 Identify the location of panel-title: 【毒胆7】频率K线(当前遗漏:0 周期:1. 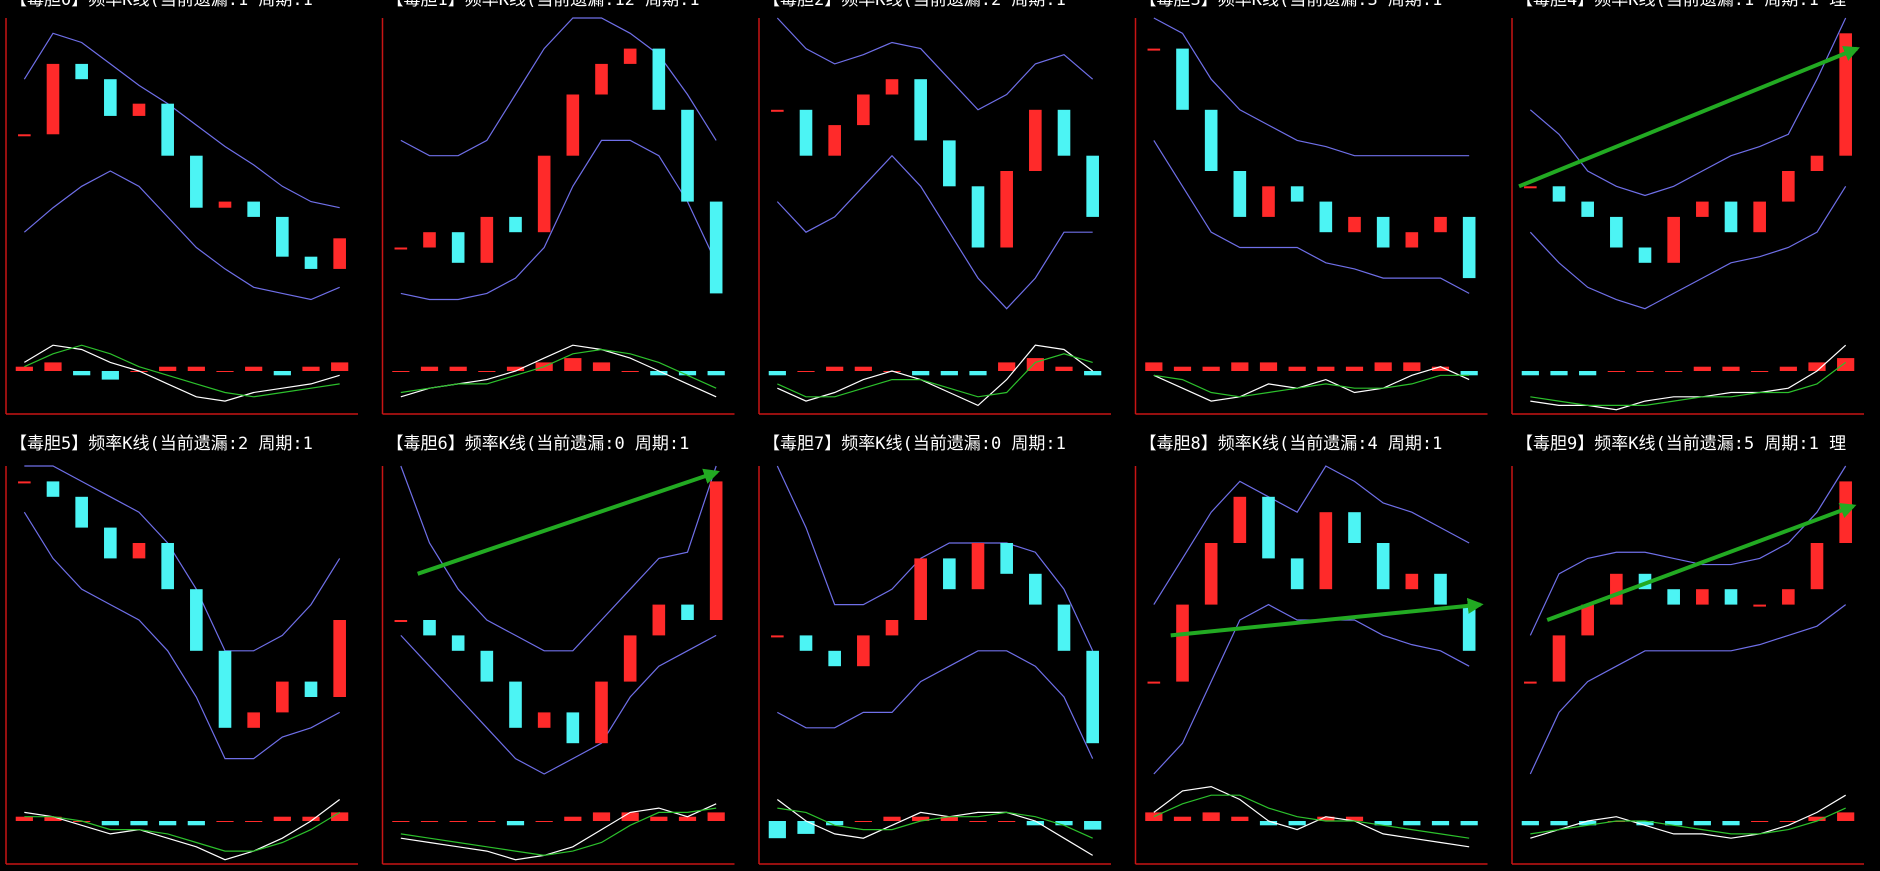
(914, 444).